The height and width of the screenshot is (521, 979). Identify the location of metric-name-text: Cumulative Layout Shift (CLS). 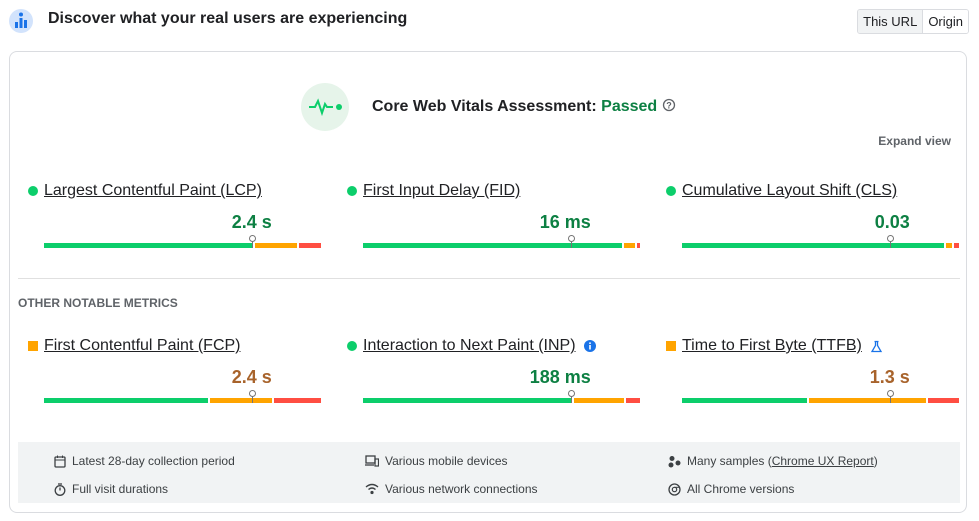
(790, 190).